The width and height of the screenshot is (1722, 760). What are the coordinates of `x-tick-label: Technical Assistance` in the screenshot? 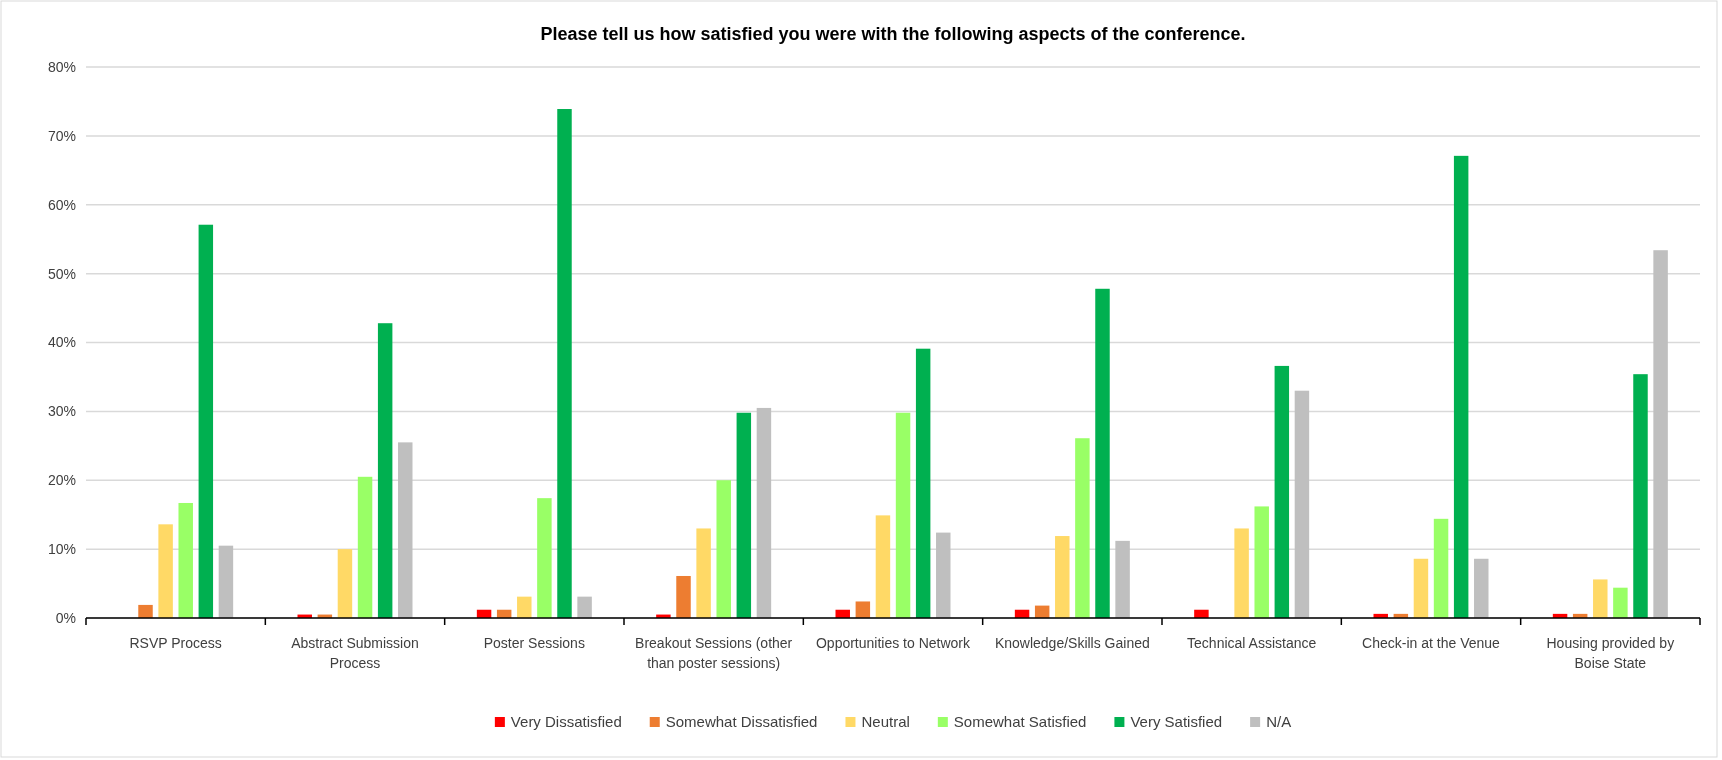 It's located at (1252, 643).